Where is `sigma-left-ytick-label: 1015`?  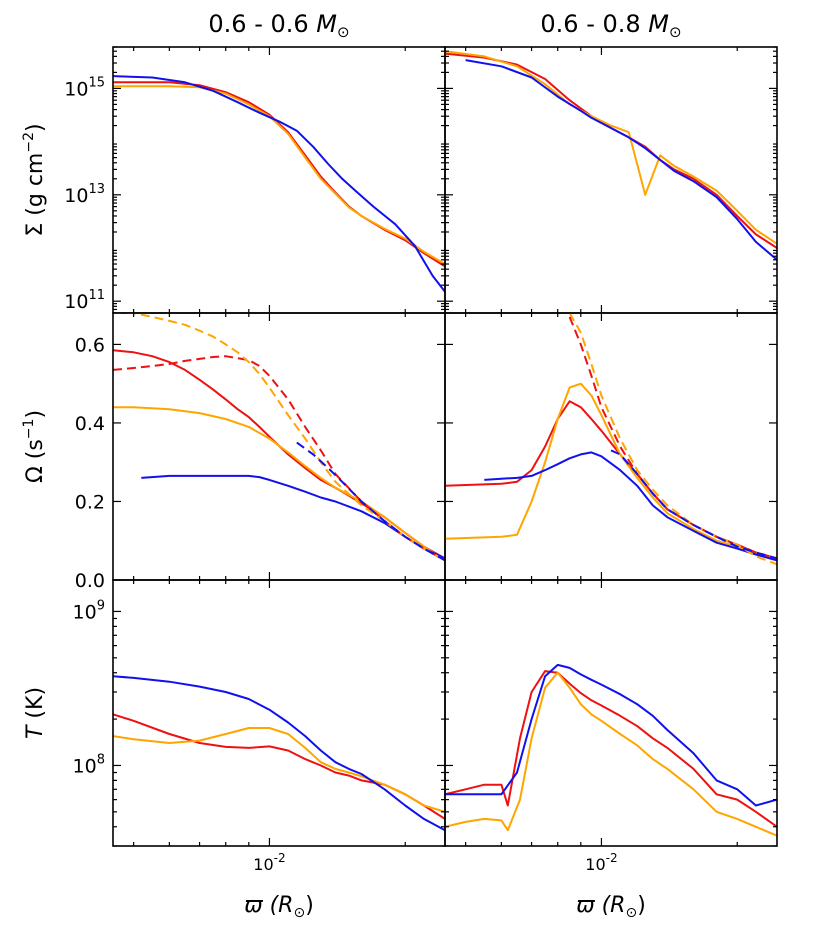 sigma-left-ytick-label: 1015 is located at coordinates (84, 87).